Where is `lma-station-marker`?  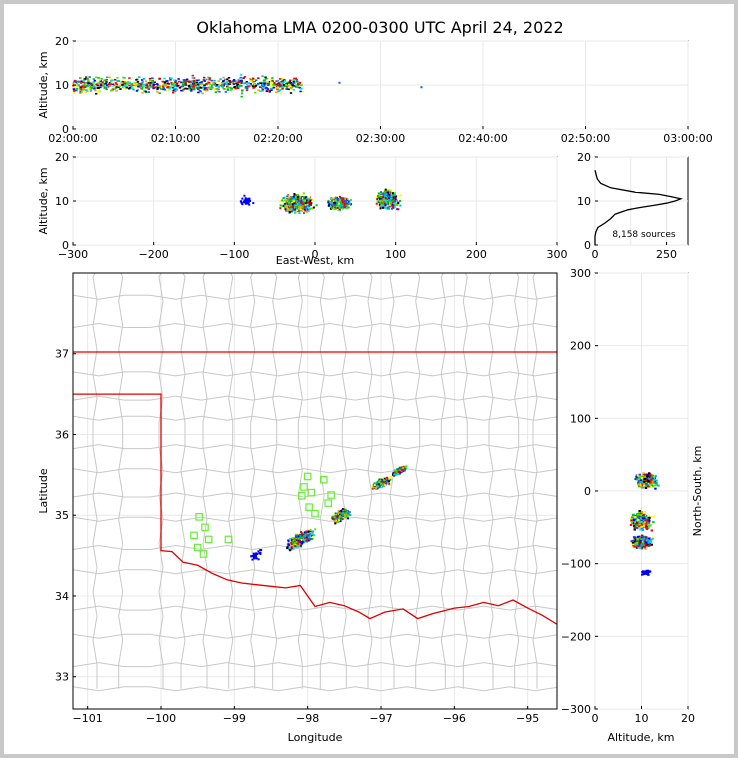
lma-station-marker is located at coordinates (199, 517).